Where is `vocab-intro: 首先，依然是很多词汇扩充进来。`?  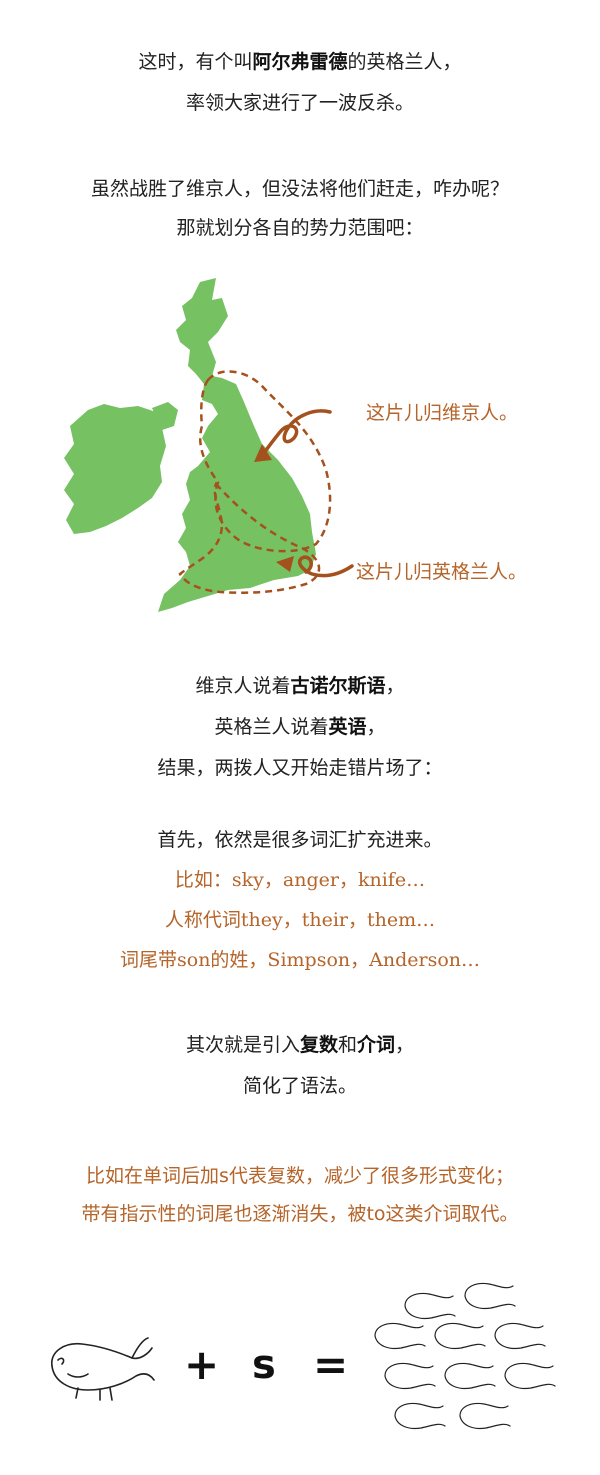
vocab-intro: 首先，依然是很多词汇扩充进来。 is located at coordinates (300, 840).